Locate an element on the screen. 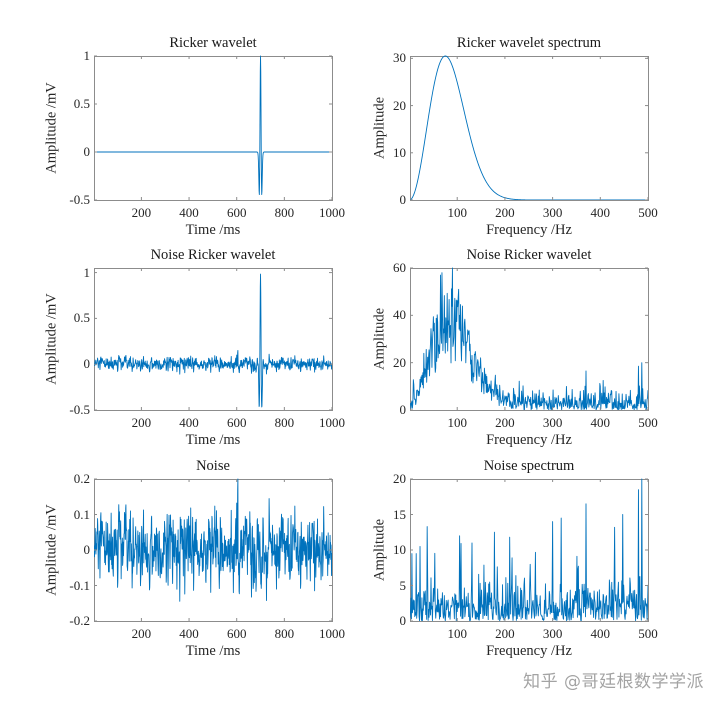 The width and height of the screenshot is (720, 706). y-tick-label: -0.2 is located at coordinates (79, 620).